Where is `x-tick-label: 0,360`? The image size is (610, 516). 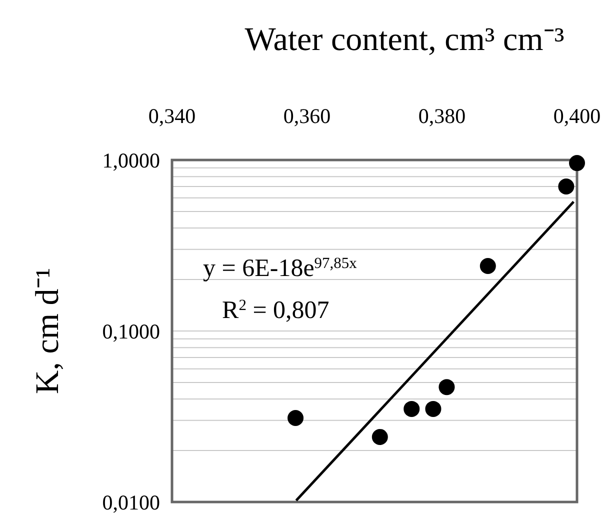
x-tick-label: 0,360 is located at coordinates (307, 116).